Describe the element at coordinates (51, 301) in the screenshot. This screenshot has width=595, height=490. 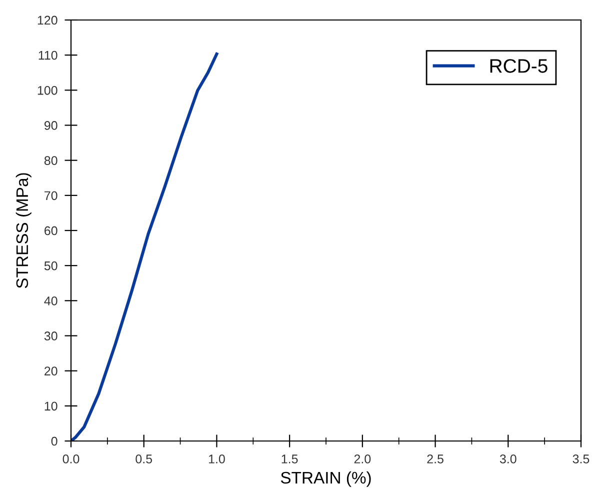
I see `y-tick-label: 40` at that location.